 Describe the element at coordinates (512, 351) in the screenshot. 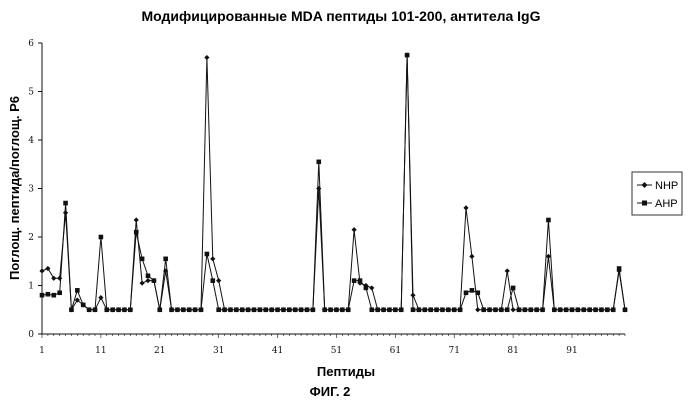

I see `x-tick-label: 81` at that location.